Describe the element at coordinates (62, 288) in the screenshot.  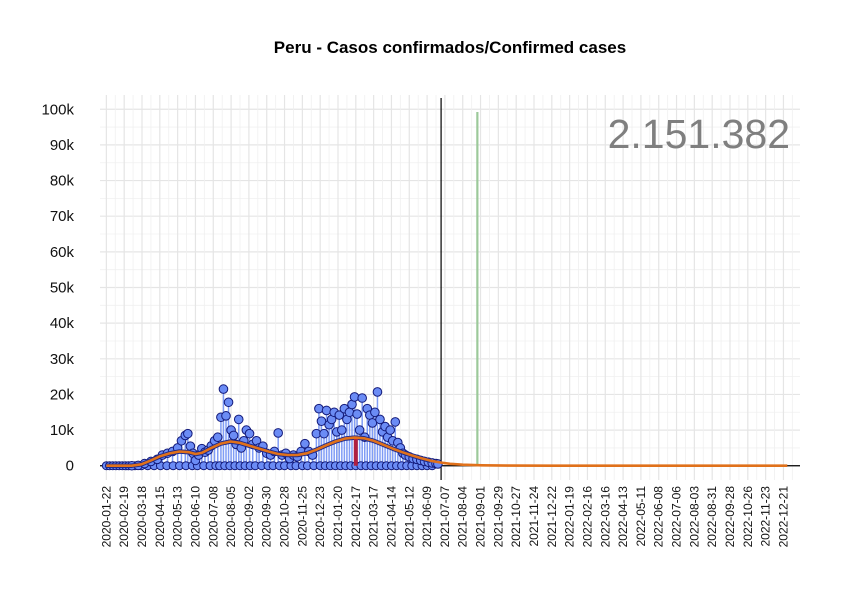
I see `y-tick-label: 50k` at that location.